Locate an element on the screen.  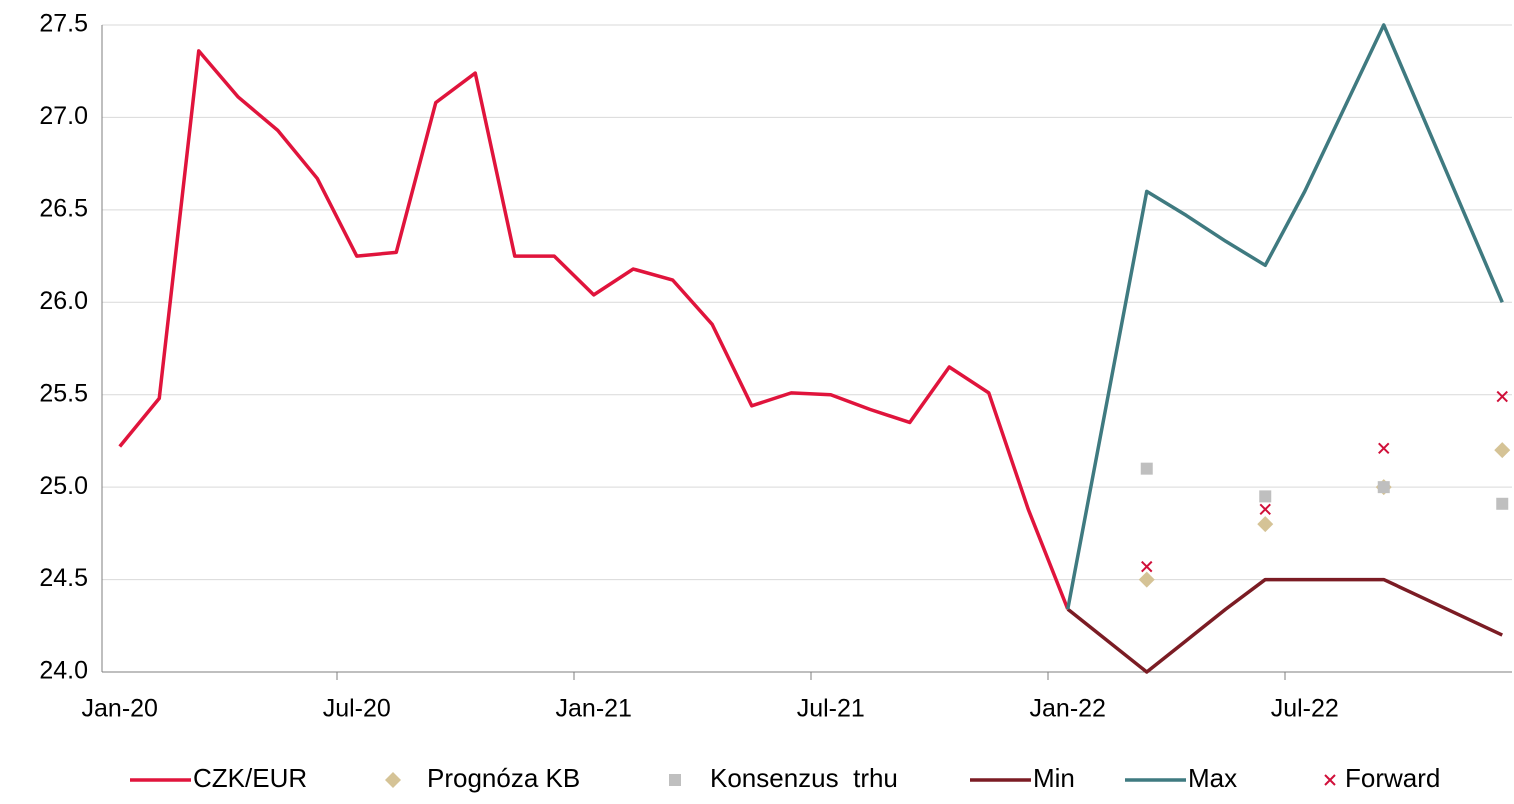
y-tick-label: 25.5 is located at coordinates (63, 393).